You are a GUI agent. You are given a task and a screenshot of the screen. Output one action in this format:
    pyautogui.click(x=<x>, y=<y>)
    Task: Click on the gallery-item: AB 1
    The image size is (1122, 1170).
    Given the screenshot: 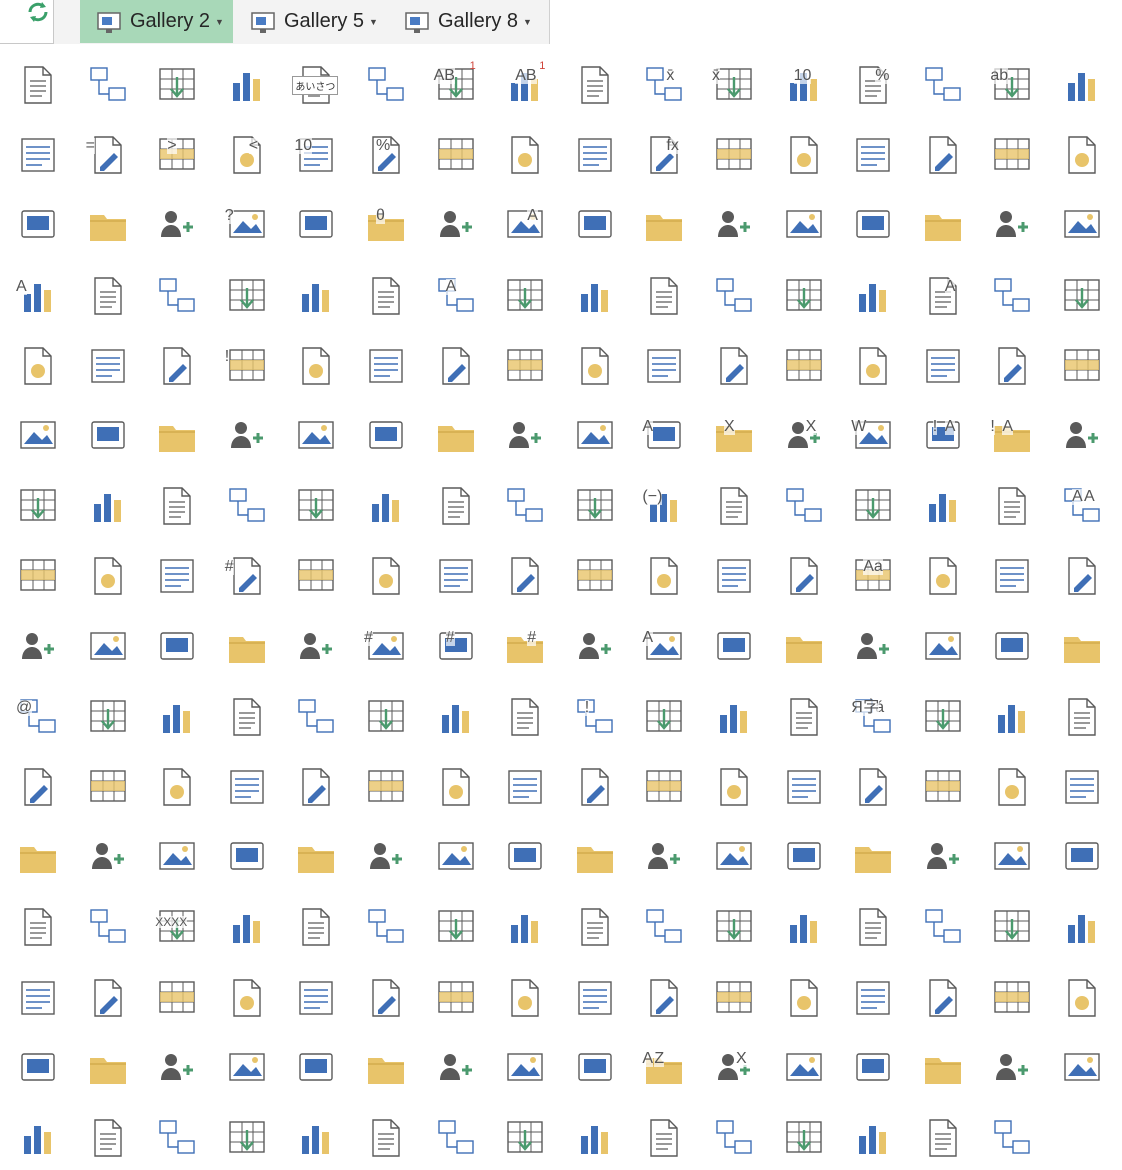 What is the action you would take?
    pyautogui.click(x=456, y=85)
    